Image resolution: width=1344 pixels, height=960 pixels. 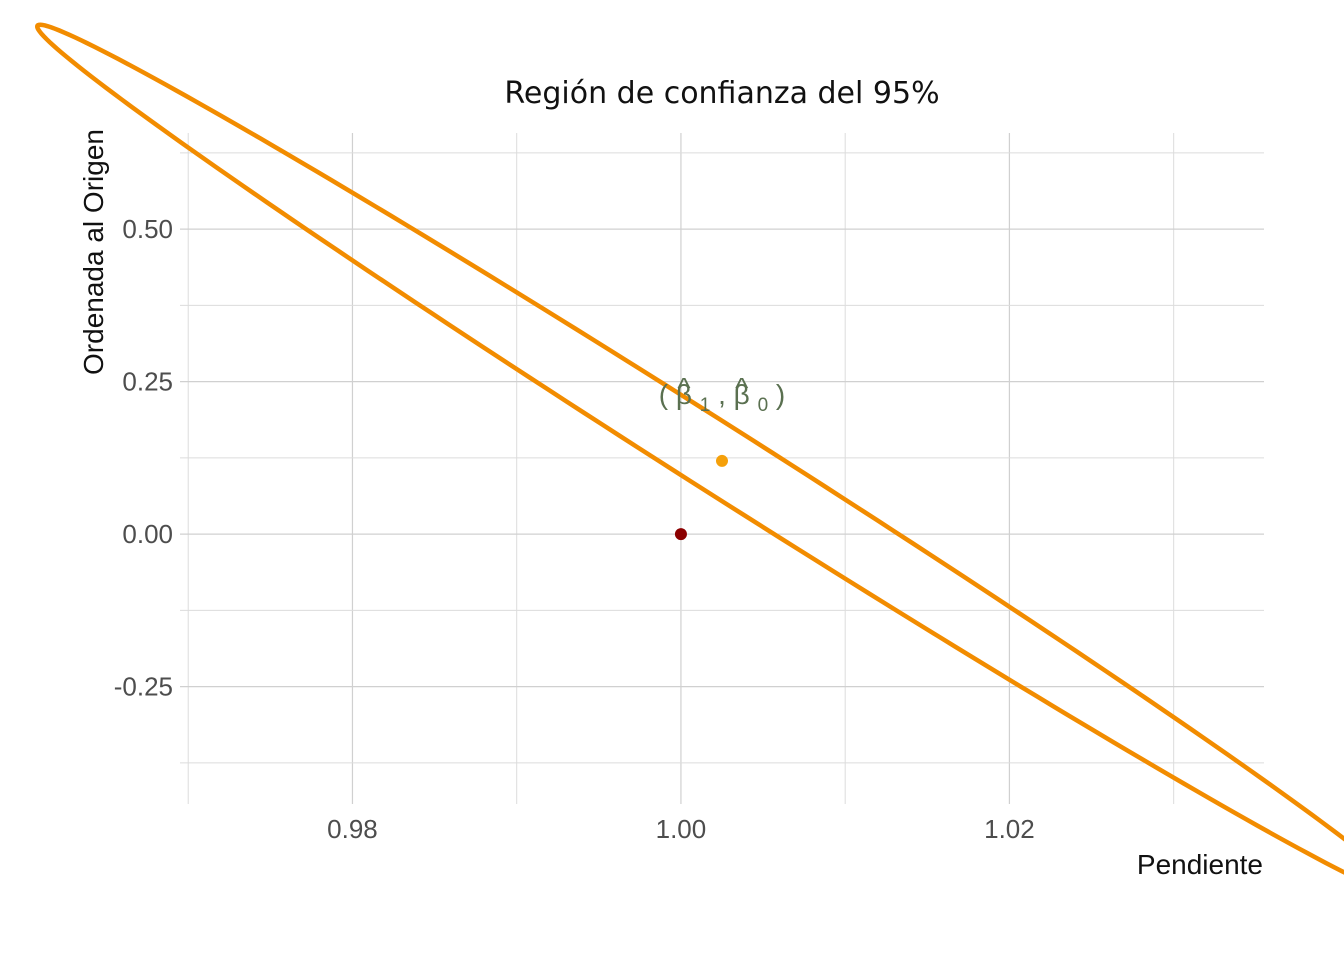 I want to click on annotation-beta0: β, so click(x=742, y=394).